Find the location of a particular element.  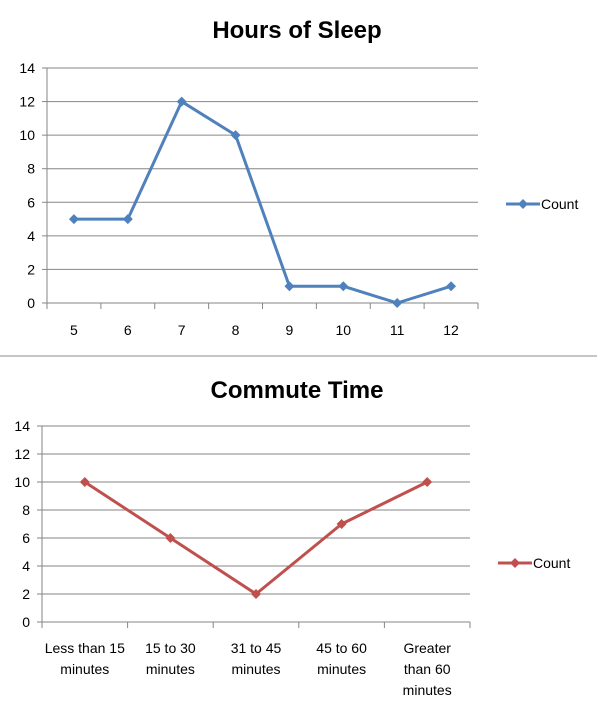

commute-y-tick-label: 4 is located at coordinates (26, 566).